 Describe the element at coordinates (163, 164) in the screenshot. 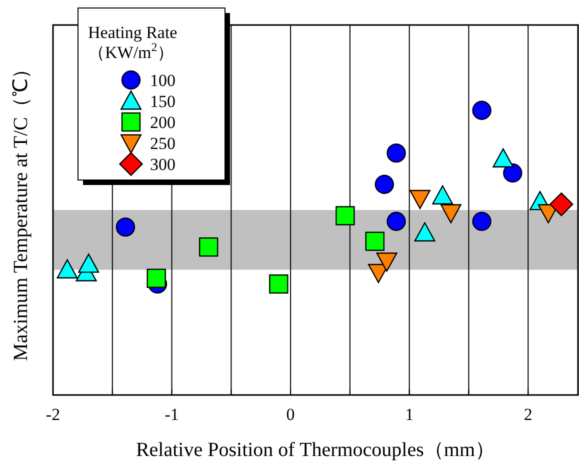

I see `legend-label: 300` at that location.